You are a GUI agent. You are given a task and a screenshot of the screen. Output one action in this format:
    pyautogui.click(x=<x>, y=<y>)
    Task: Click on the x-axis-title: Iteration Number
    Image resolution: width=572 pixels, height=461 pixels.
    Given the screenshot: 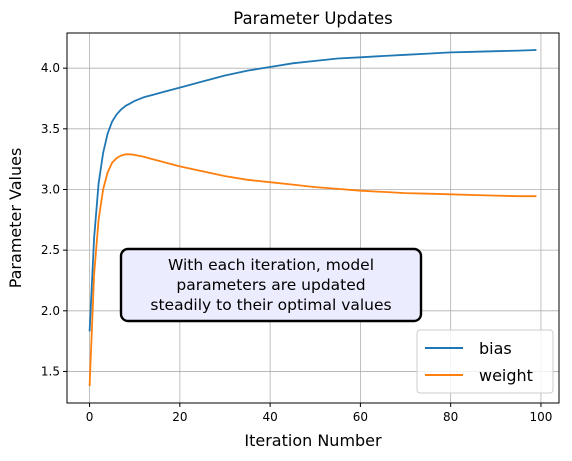 What is the action you would take?
    pyautogui.click(x=313, y=440)
    